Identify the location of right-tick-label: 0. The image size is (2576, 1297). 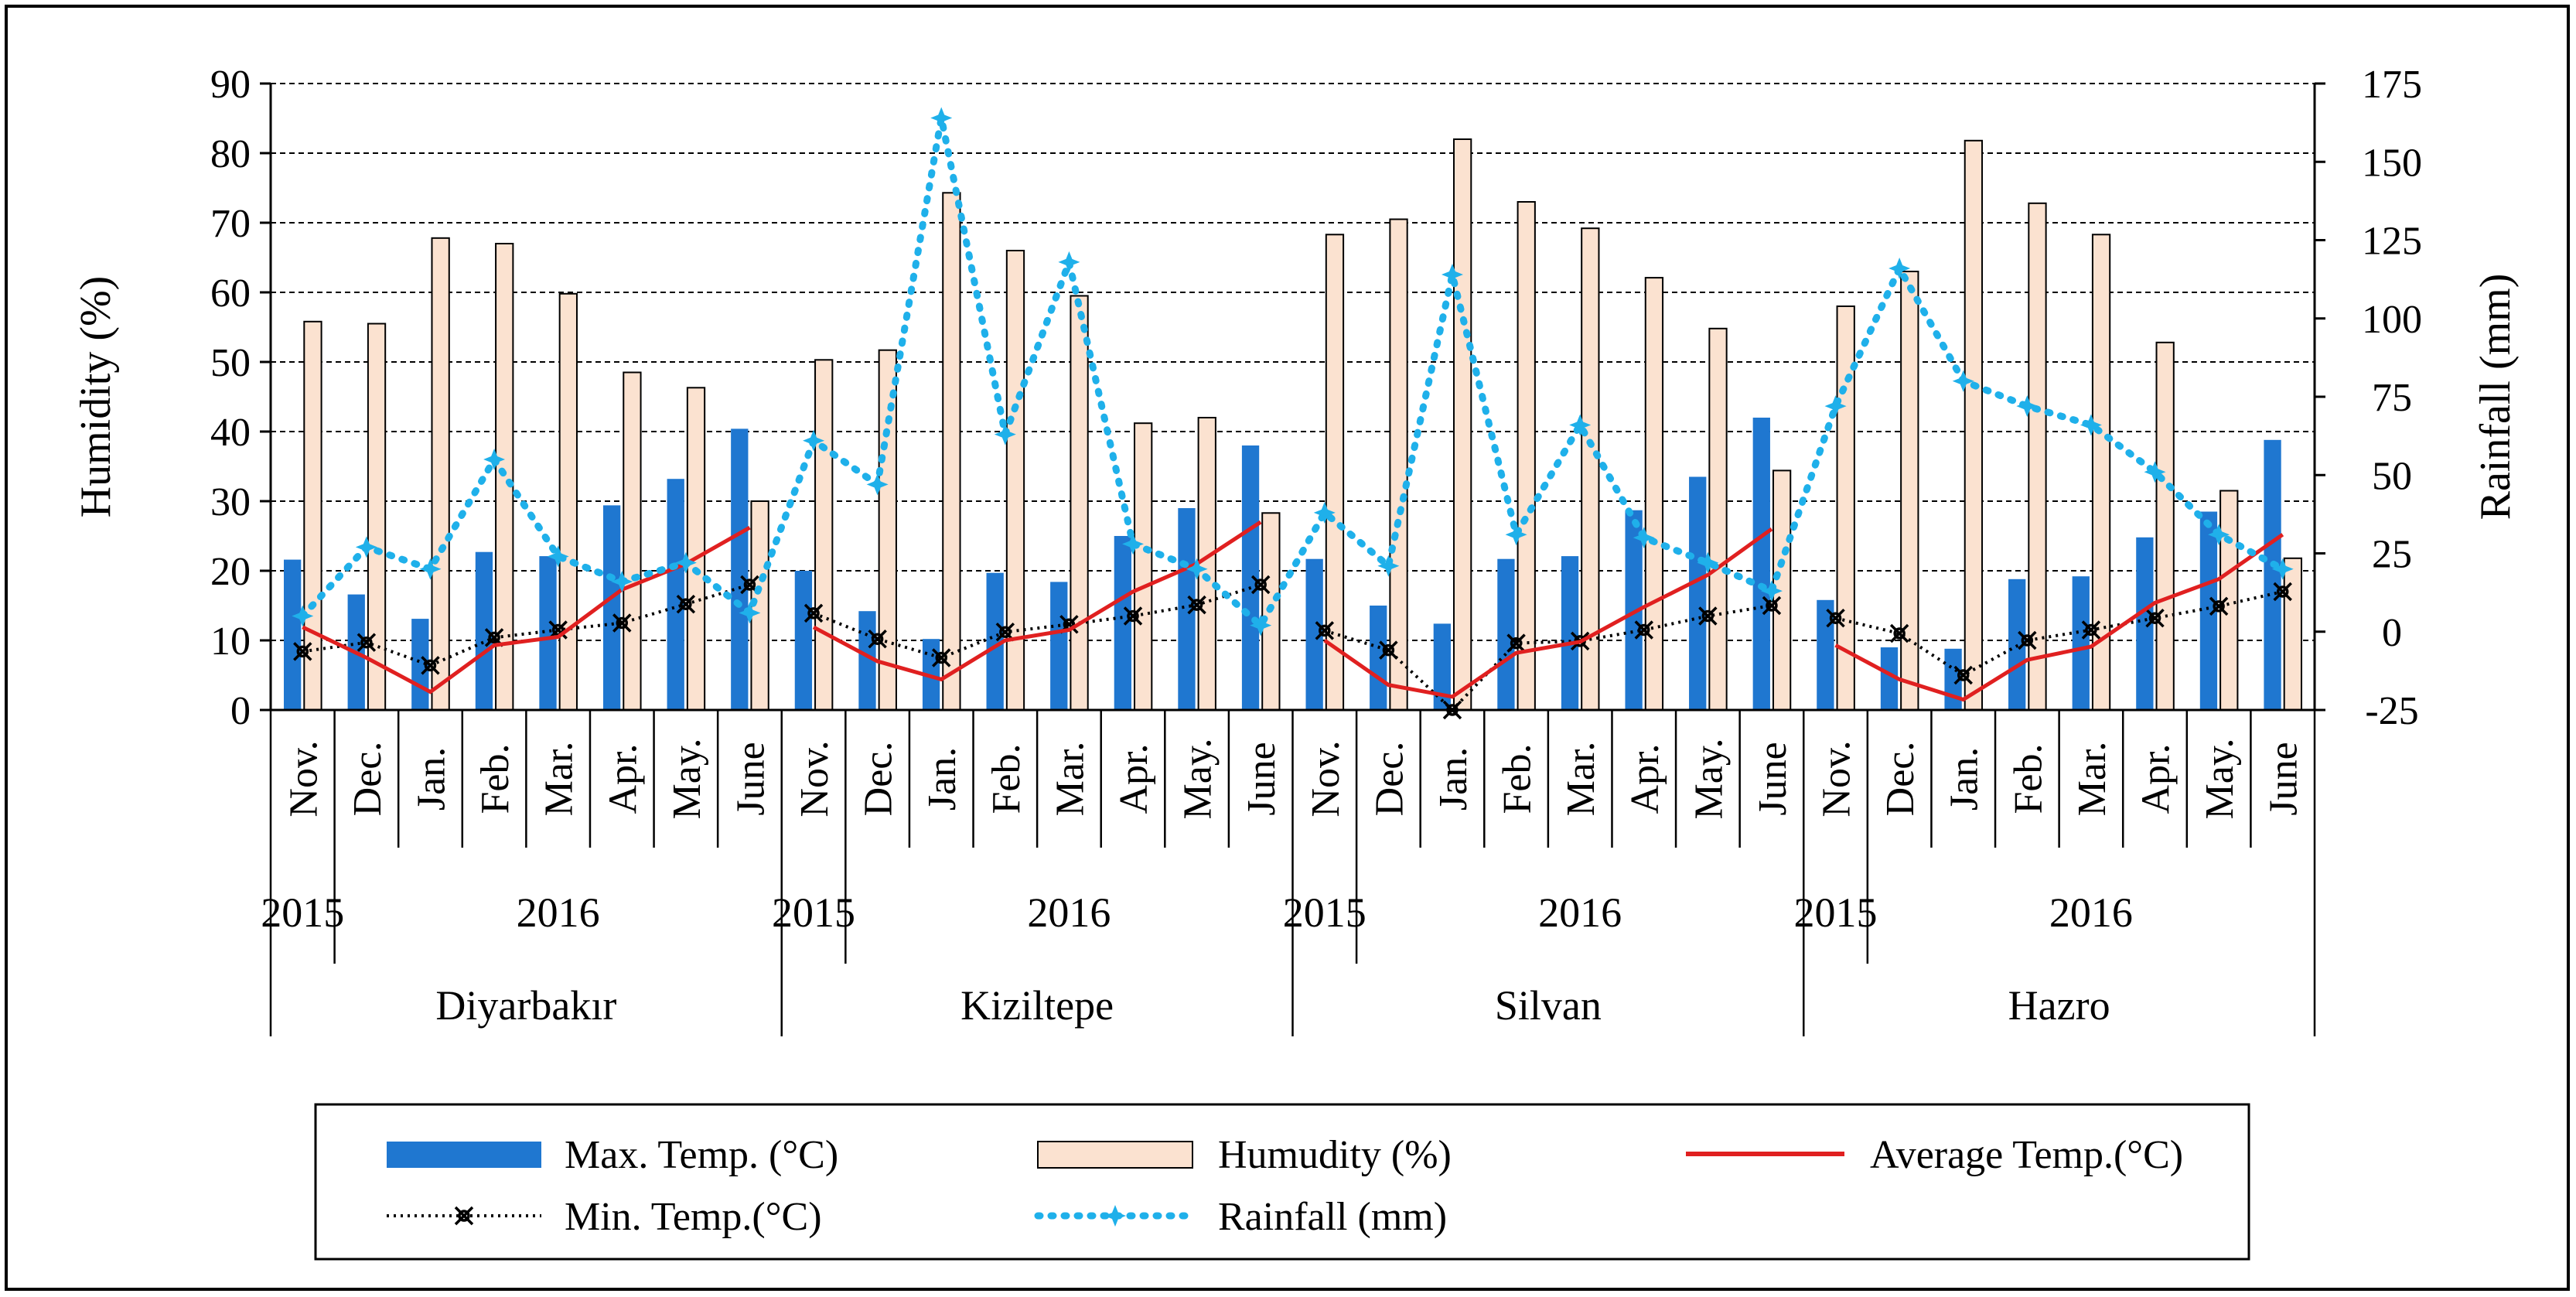
(2392, 633).